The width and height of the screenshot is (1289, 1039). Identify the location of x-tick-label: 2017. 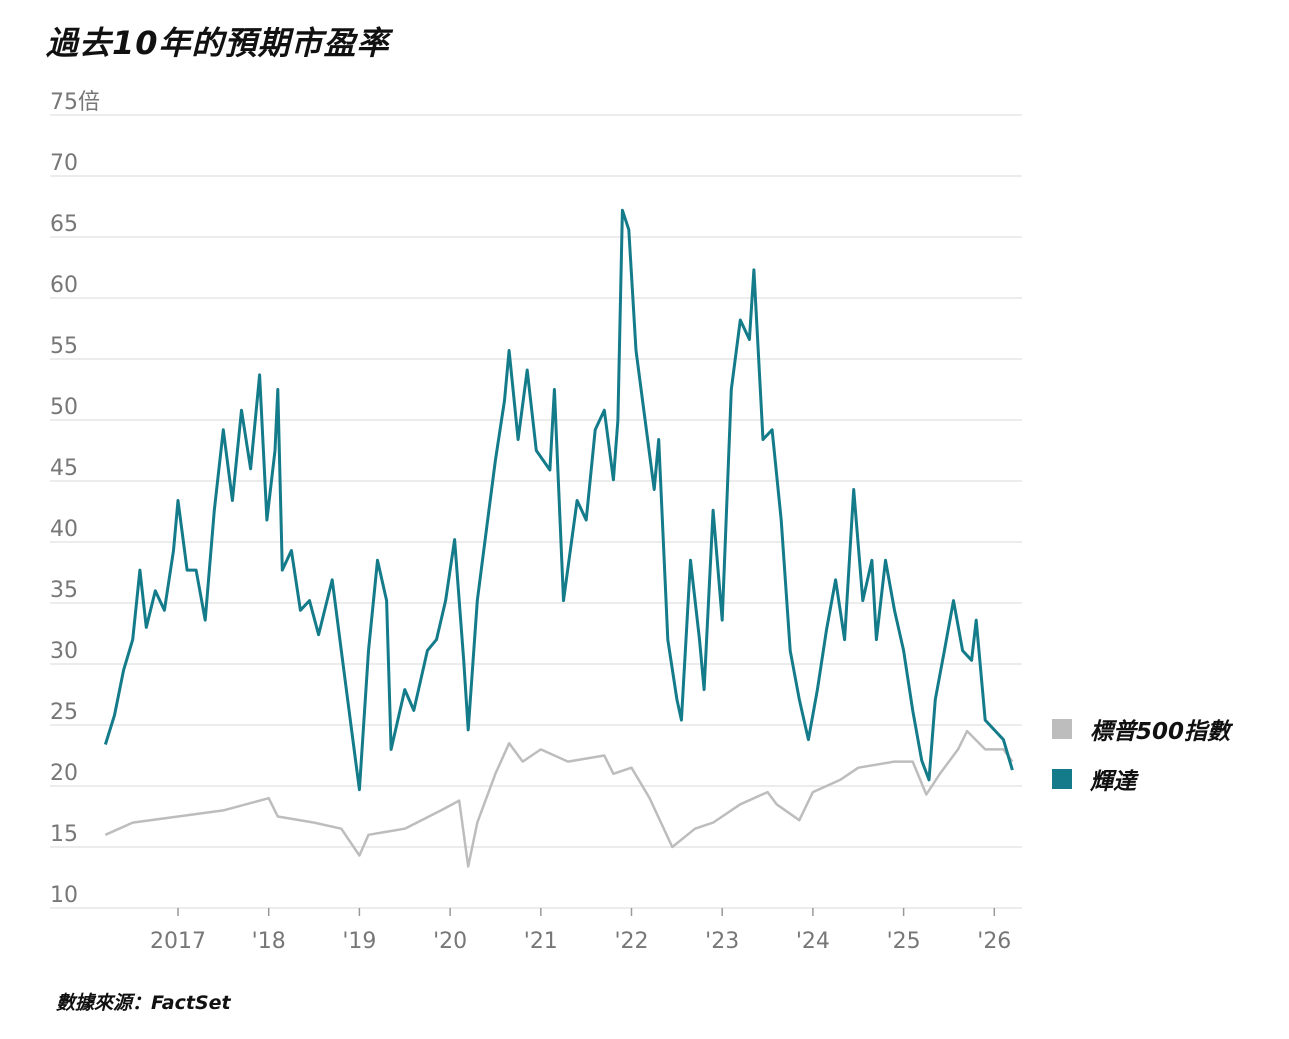
(178, 941).